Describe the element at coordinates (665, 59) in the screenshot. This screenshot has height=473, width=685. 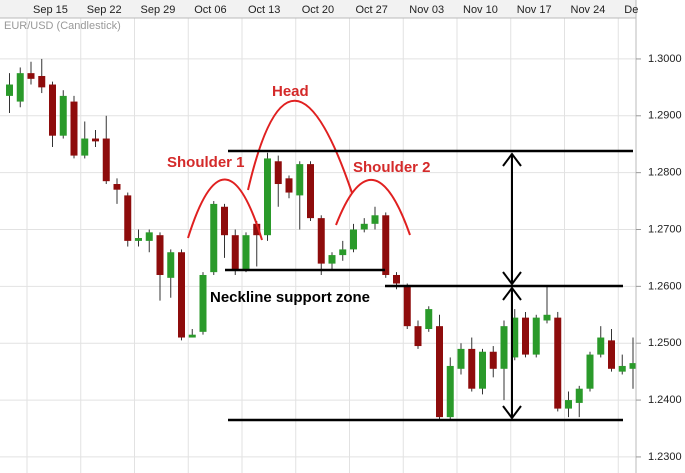
I see `y-tick-label: 1.3000` at that location.